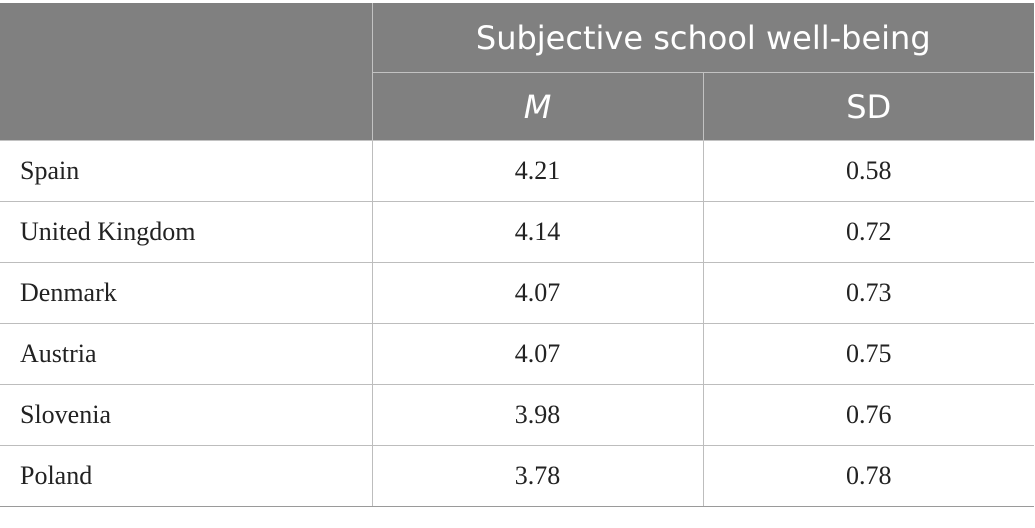 Image resolution: width=1035 pixels, height=528 pixels. What do you see at coordinates (537, 106) in the screenshot?
I see `mean-column-header: M` at bounding box center [537, 106].